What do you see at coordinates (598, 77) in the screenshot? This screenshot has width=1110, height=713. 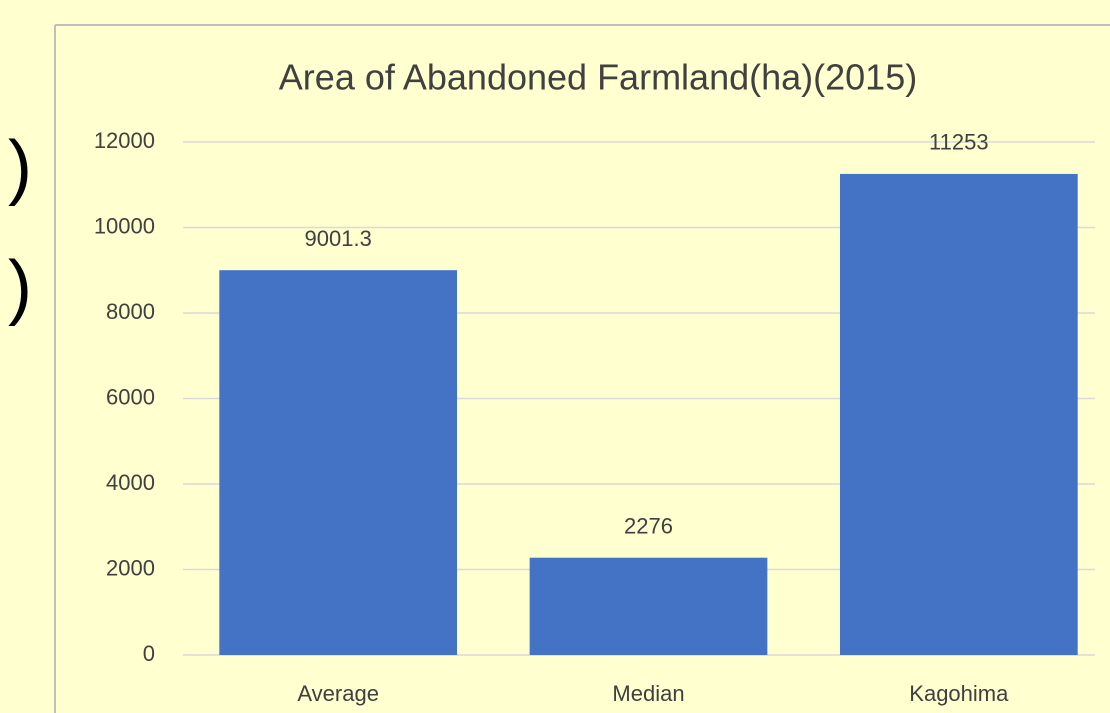 I see `chart-title: Area of Abandoned Farmland(ha)(2015)` at bounding box center [598, 77].